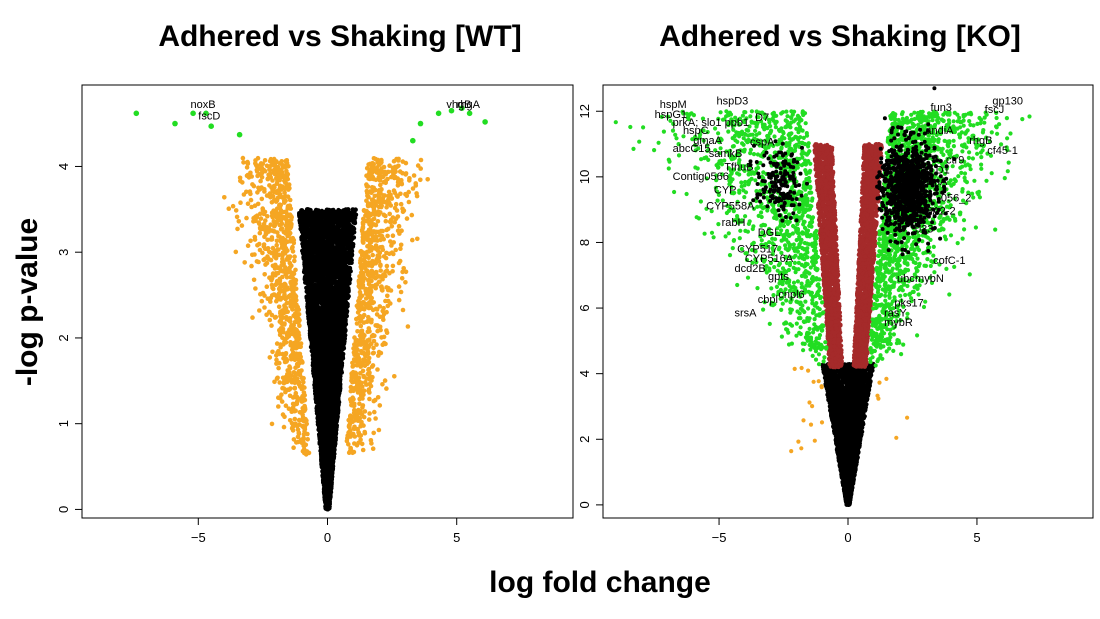 This screenshot has height=619, width=1100. What do you see at coordinates (63, 166) in the screenshot?
I see `y-tick-label: 4` at bounding box center [63, 166].